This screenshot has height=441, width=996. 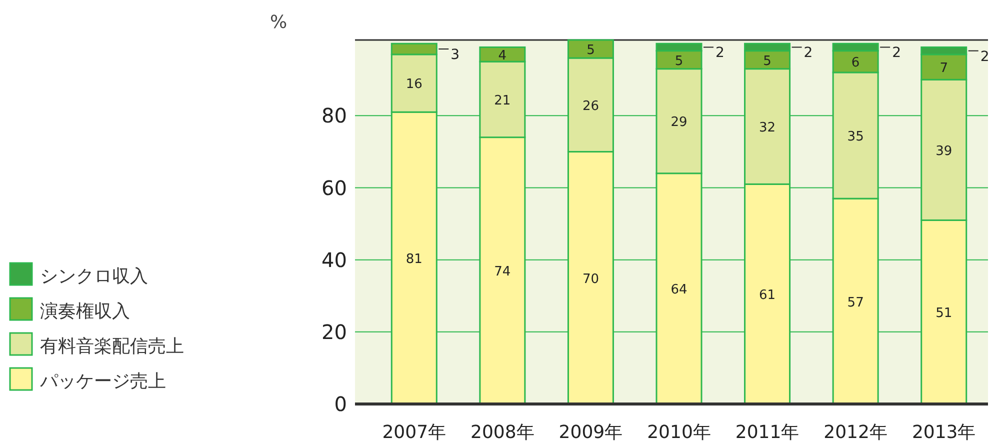 What do you see at coordinates (334, 332) in the screenshot?
I see `y-tick-label: 20` at bounding box center [334, 332].